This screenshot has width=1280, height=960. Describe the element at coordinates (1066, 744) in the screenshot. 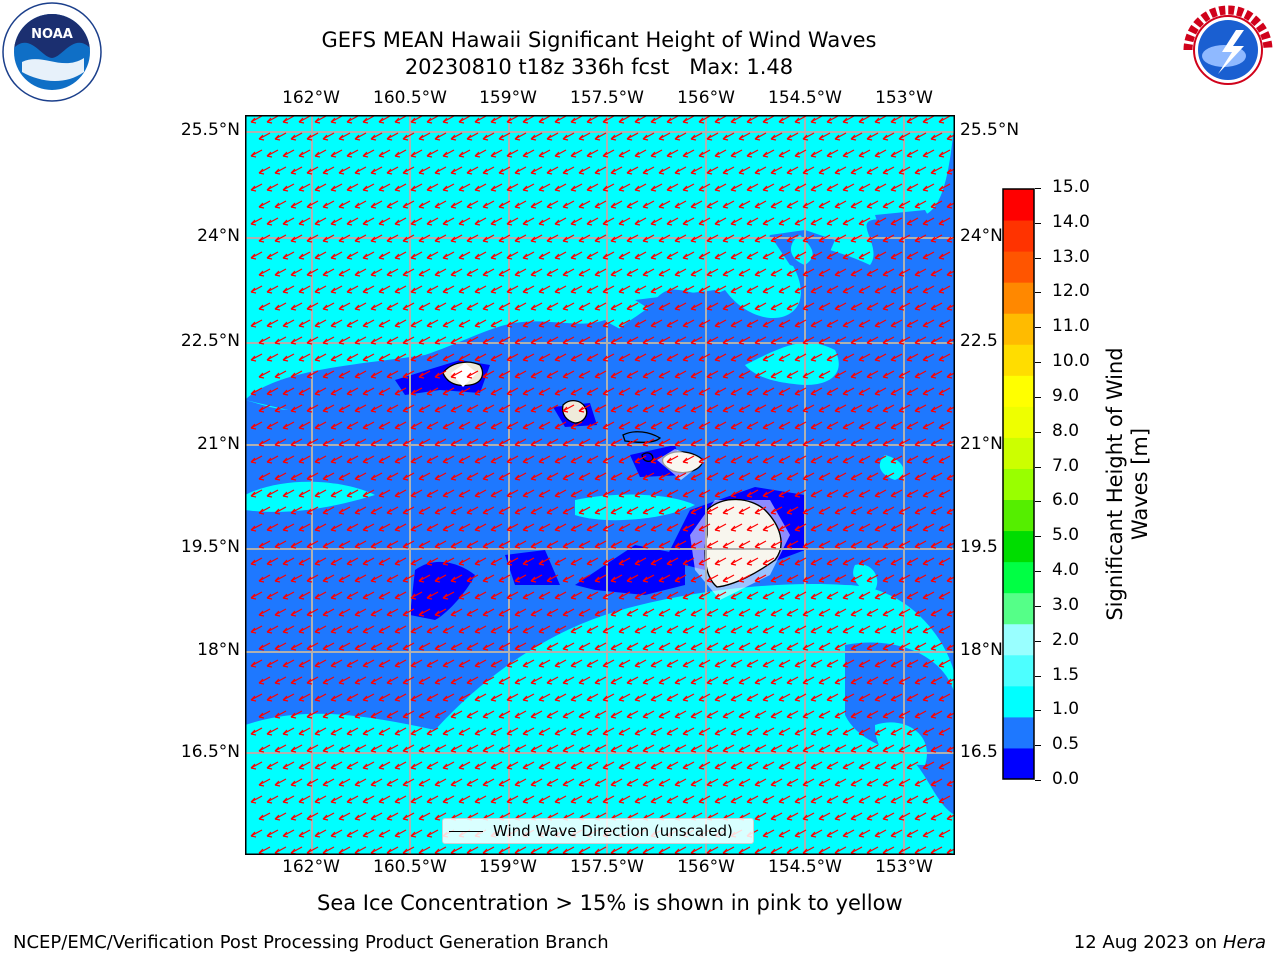

I see `colorbar-tick-label: 0.5` at that location.